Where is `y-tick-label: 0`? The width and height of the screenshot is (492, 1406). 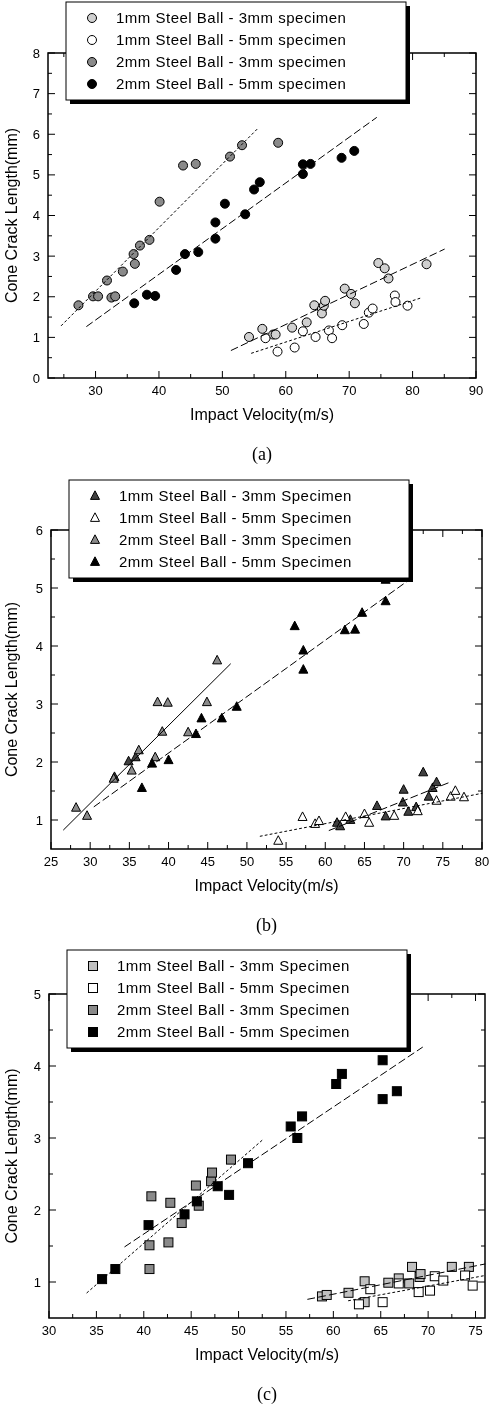 y-tick-label: 0 is located at coordinates (36, 378).